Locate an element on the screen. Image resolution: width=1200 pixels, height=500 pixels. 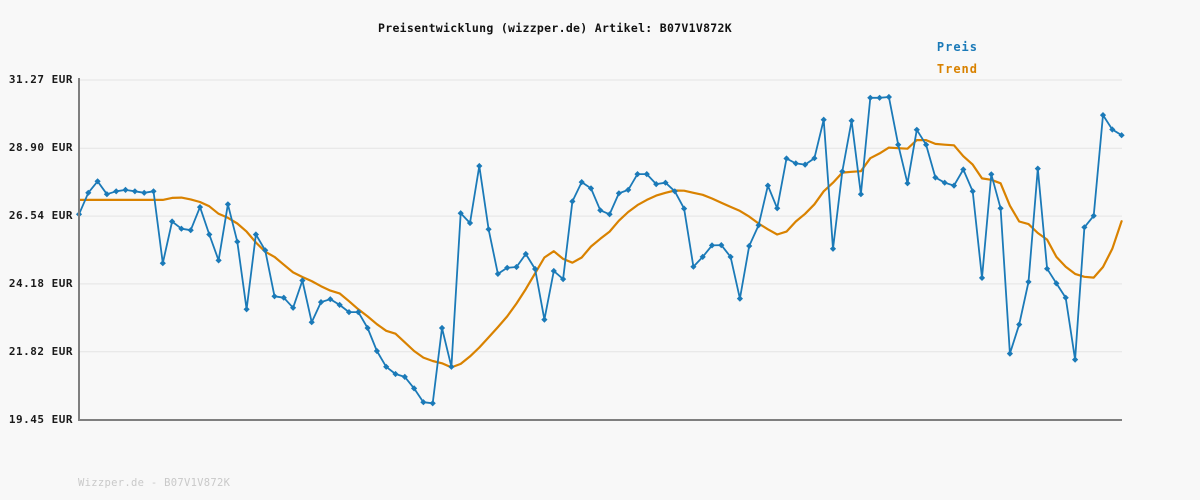
y-axis-label: 26.54 EUR is located at coordinates (40, 216).